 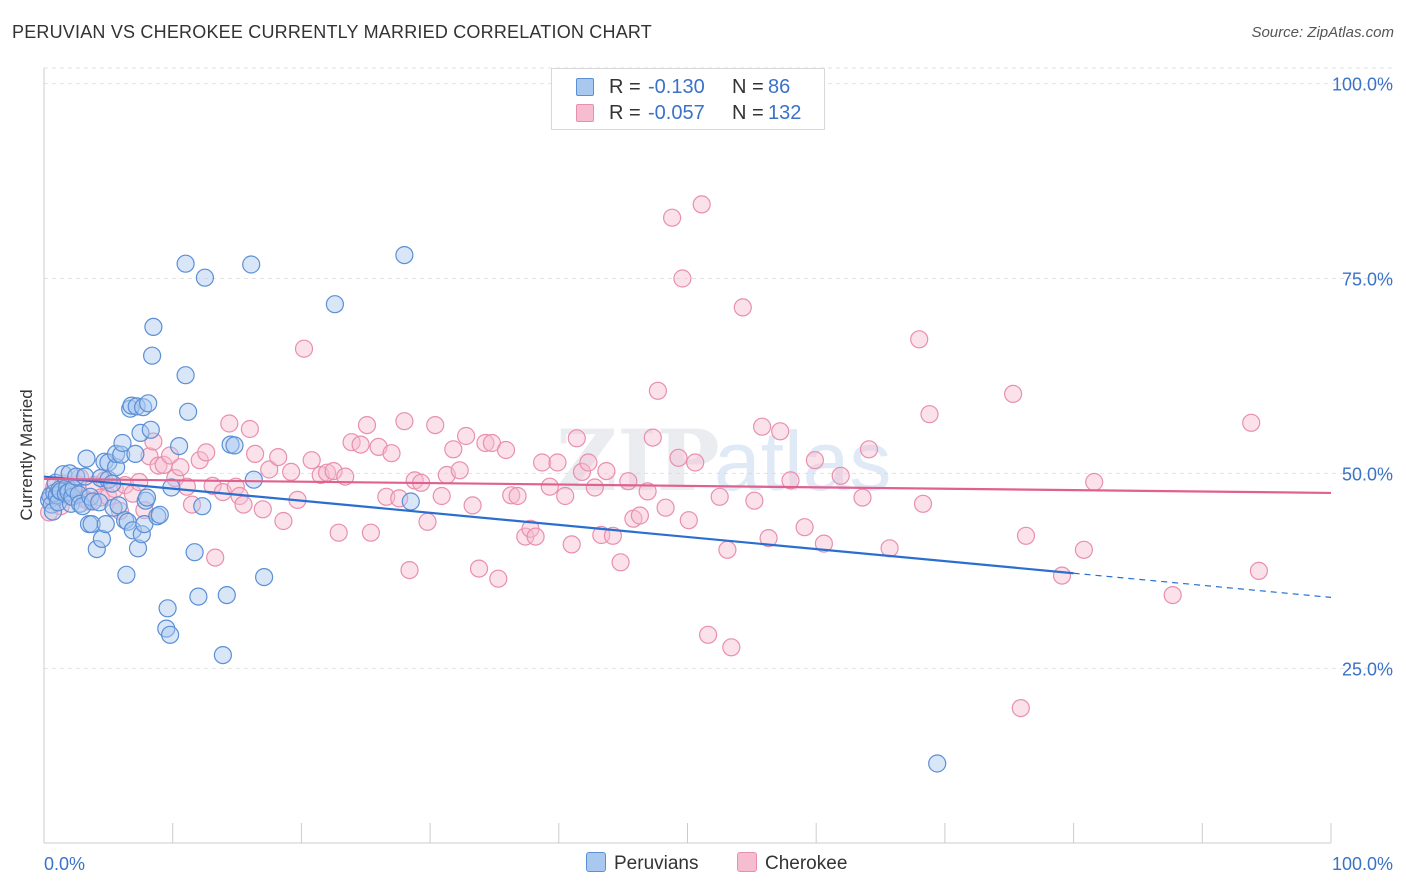 I want to click on legend-swatch-cherokee, so click(x=585, y=113).